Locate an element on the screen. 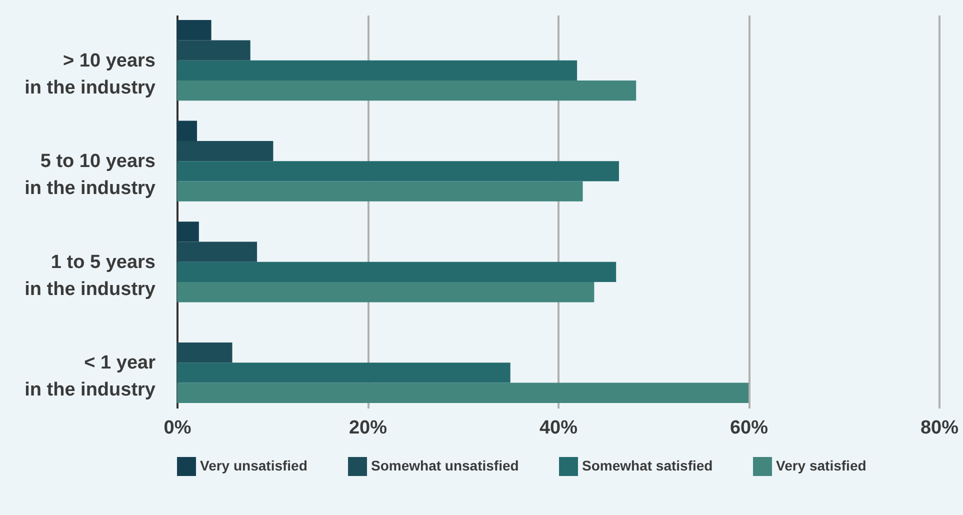  legend-label: Very unsatisfied is located at coordinates (254, 466).